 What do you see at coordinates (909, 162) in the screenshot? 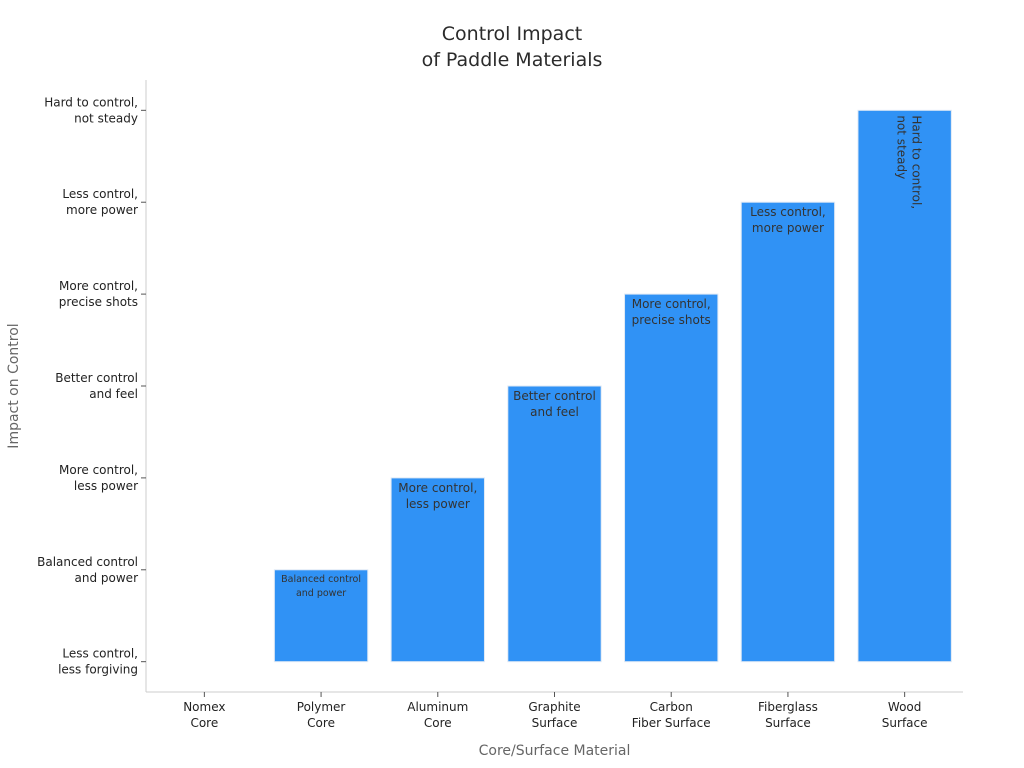
I see `bar-label: Hard to control,not steady` at bounding box center [909, 162].